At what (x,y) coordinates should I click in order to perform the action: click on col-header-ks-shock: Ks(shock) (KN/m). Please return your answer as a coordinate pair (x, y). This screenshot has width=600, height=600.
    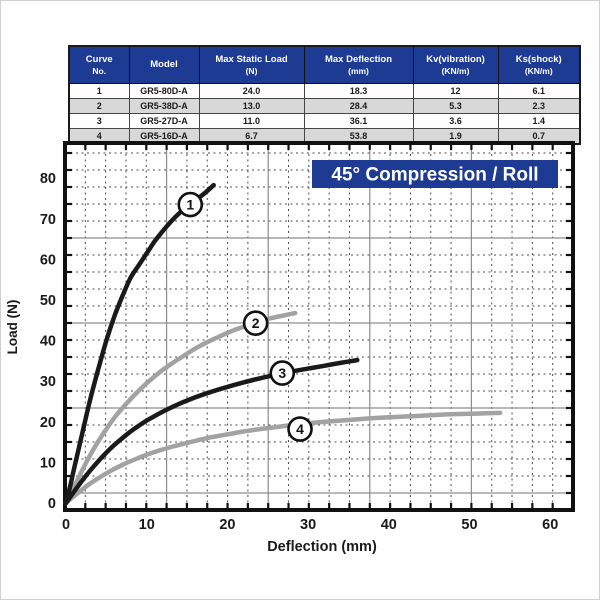
    Looking at the image, I should click on (539, 64).